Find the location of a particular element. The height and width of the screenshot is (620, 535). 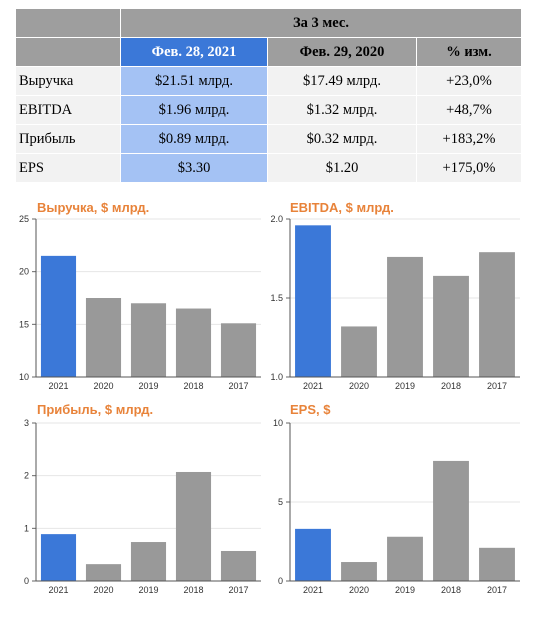

row-label: EBITDA is located at coordinates (68, 110).